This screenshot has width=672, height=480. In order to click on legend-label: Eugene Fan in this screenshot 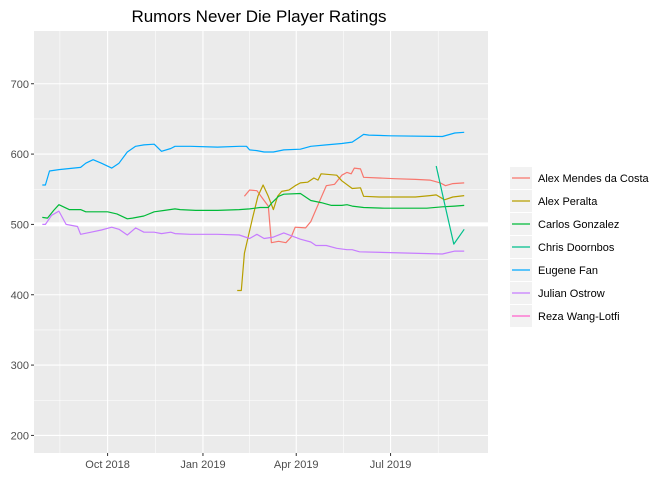, I will do `click(568, 271)`.